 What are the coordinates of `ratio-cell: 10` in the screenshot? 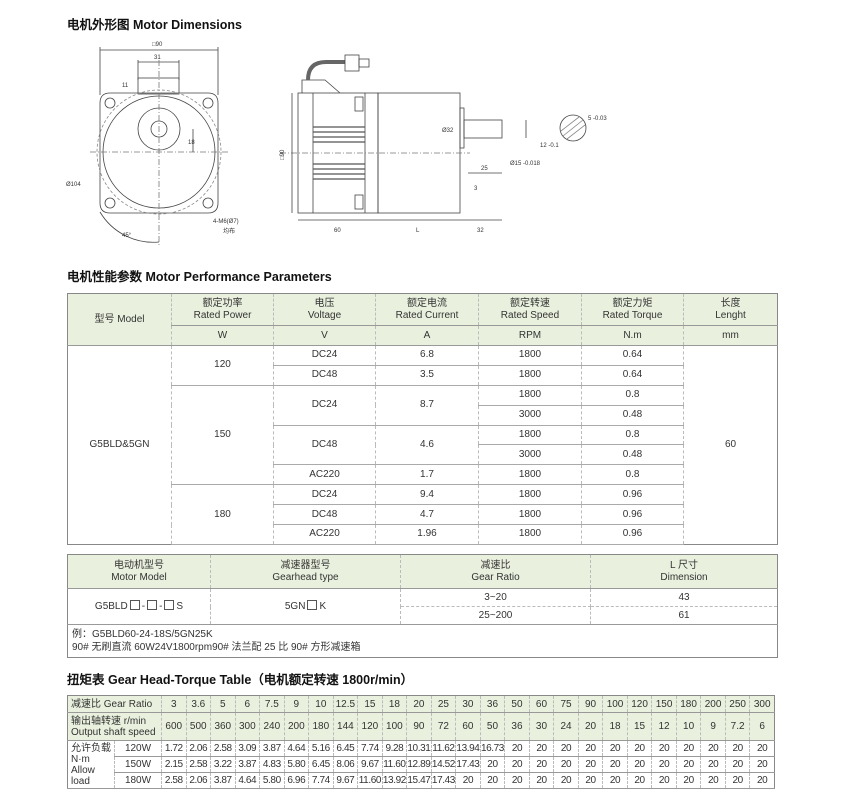 It's located at (321, 704).